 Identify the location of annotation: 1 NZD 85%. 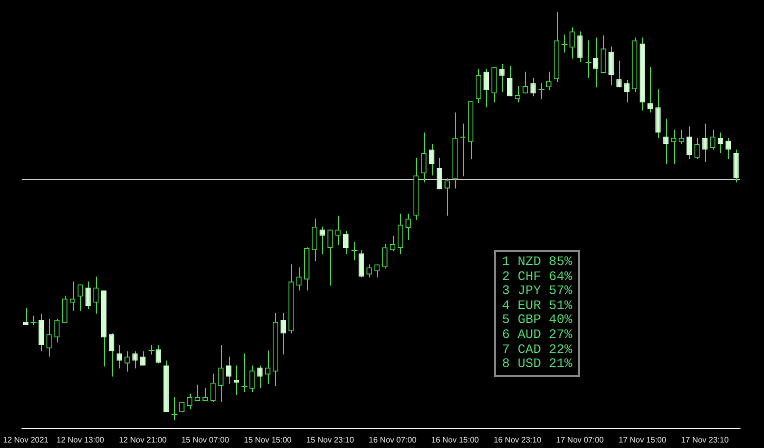
(537, 262).